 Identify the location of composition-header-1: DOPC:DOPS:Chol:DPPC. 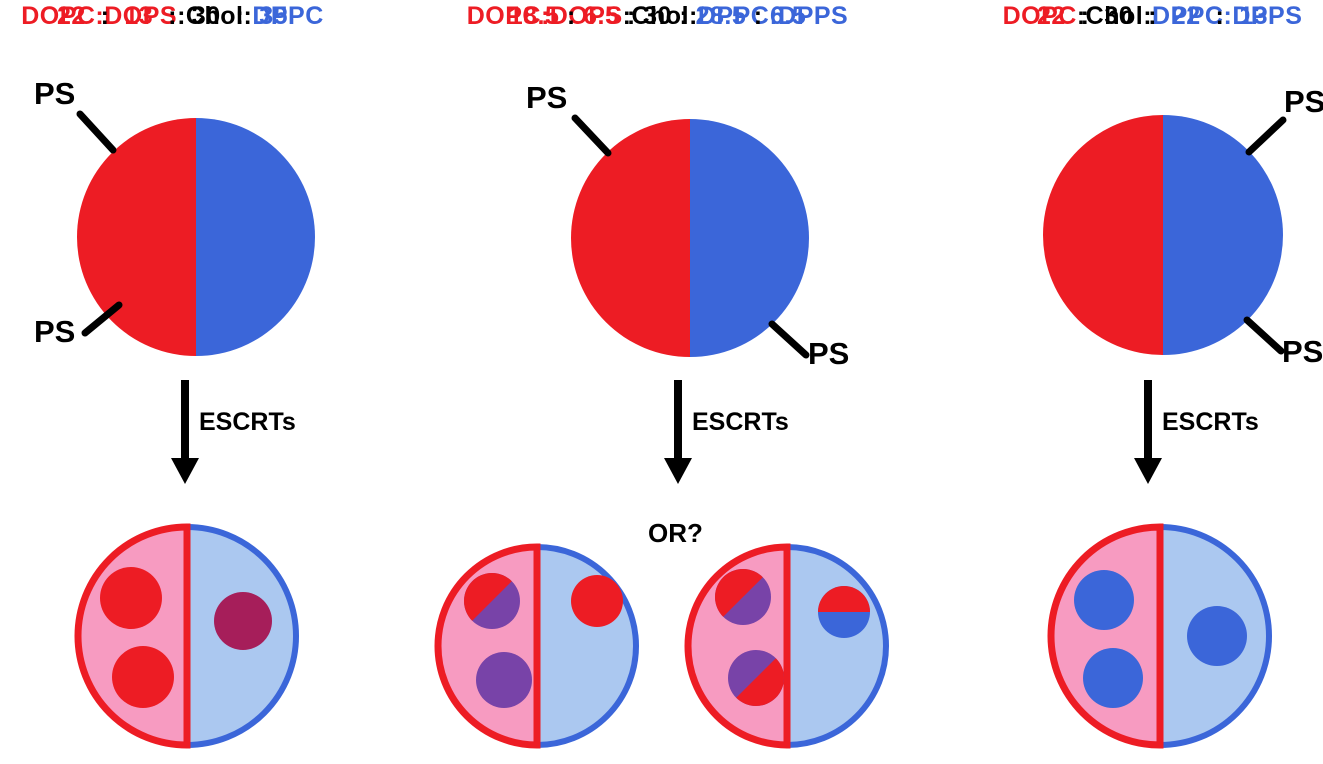
(172, 16).